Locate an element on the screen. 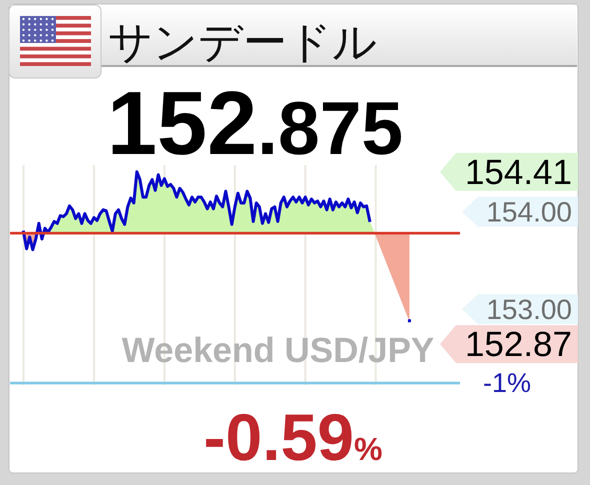  text: -1% is located at coordinates (507, 383).